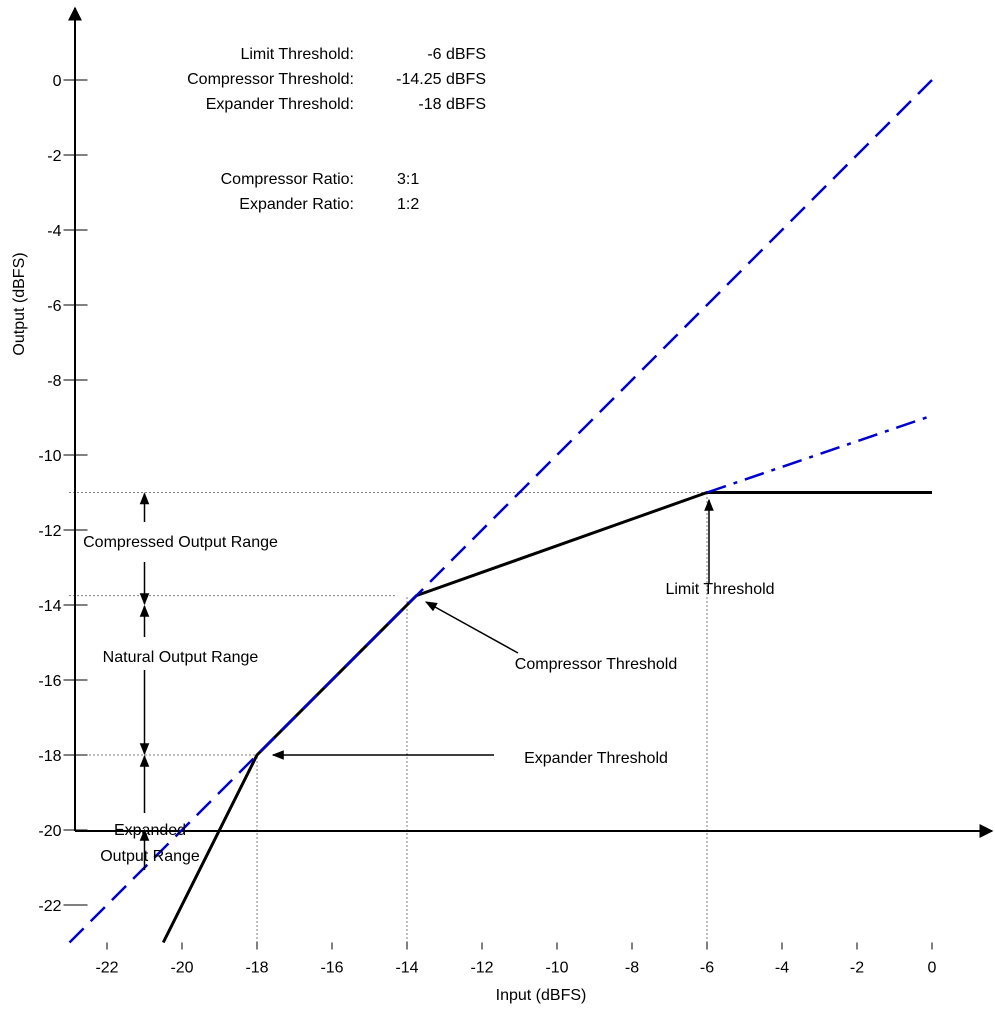 The height and width of the screenshot is (1013, 995). I want to click on info-value: 1:2, so click(408, 204).